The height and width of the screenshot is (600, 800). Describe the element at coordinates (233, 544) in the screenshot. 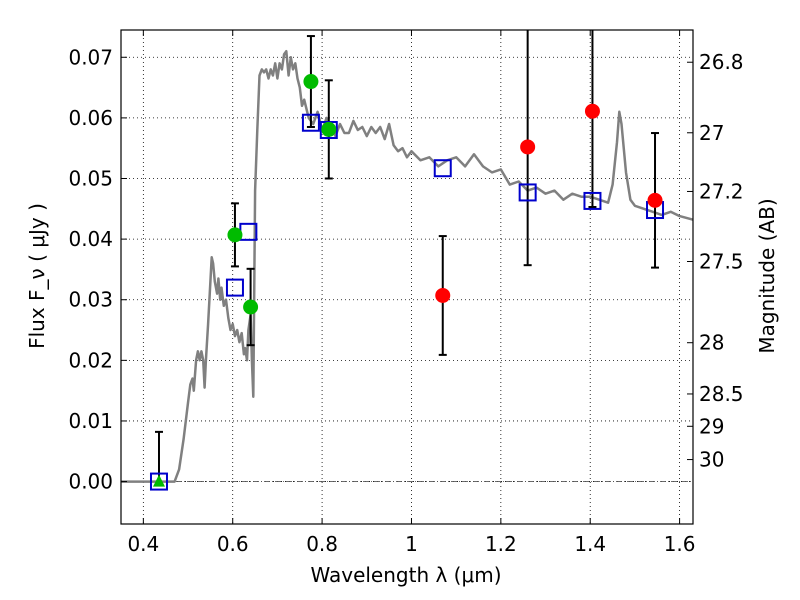

I see `x-tick-label: 0.6` at that location.